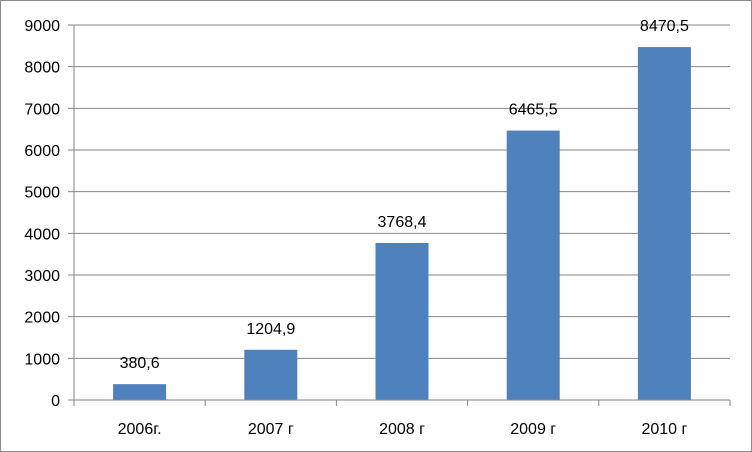 The width and height of the screenshot is (752, 452). I want to click on category-label: 2008 г, so click(402, 429).